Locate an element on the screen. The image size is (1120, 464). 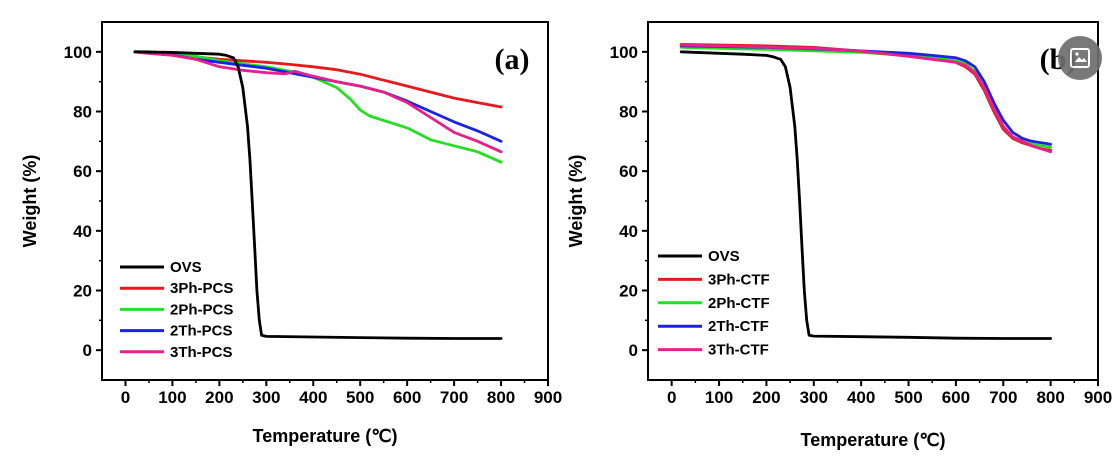
series-line-3ph-ctf is located at coordinates (865, 97).